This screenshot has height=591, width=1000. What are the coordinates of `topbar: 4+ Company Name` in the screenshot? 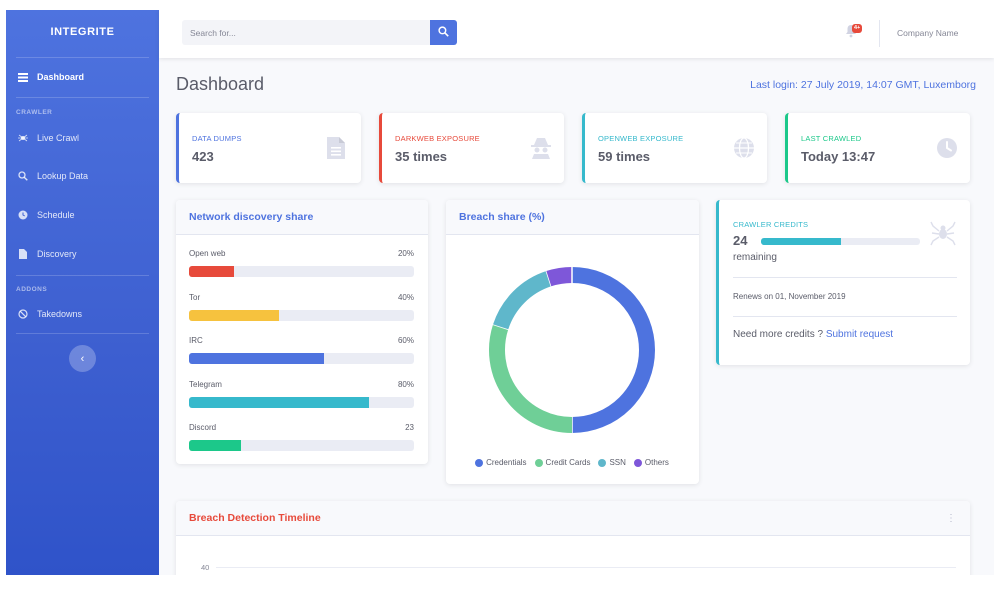 It's located at (576, 34).